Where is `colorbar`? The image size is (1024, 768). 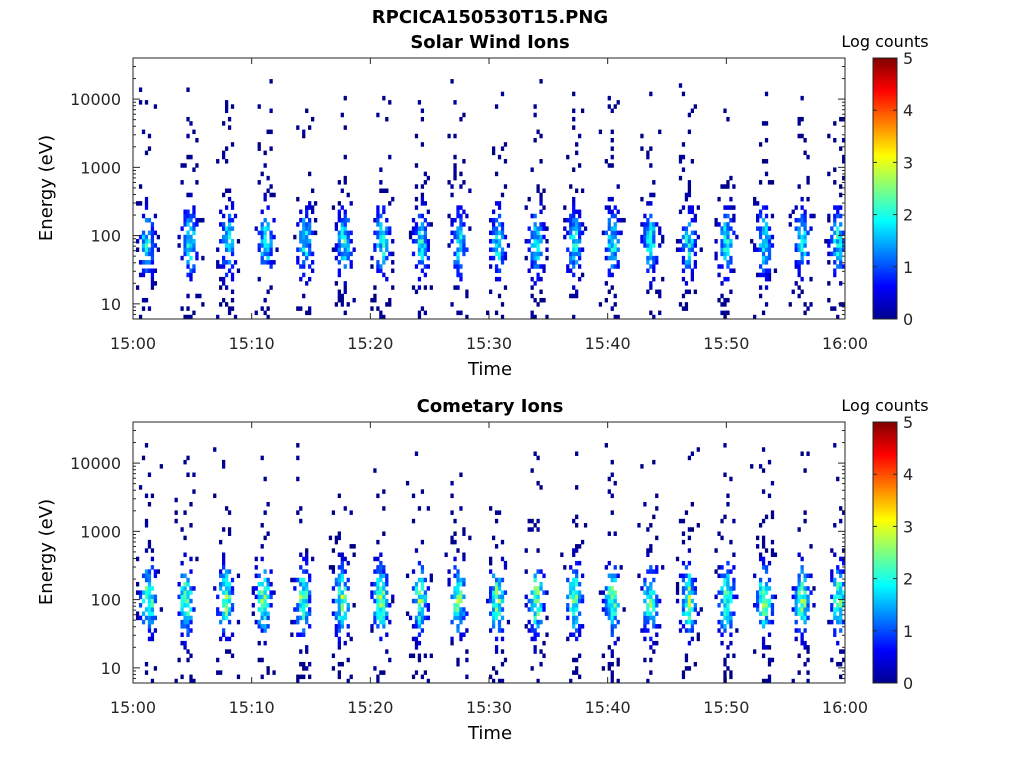 colorbar is located at coordinates (885, 552).